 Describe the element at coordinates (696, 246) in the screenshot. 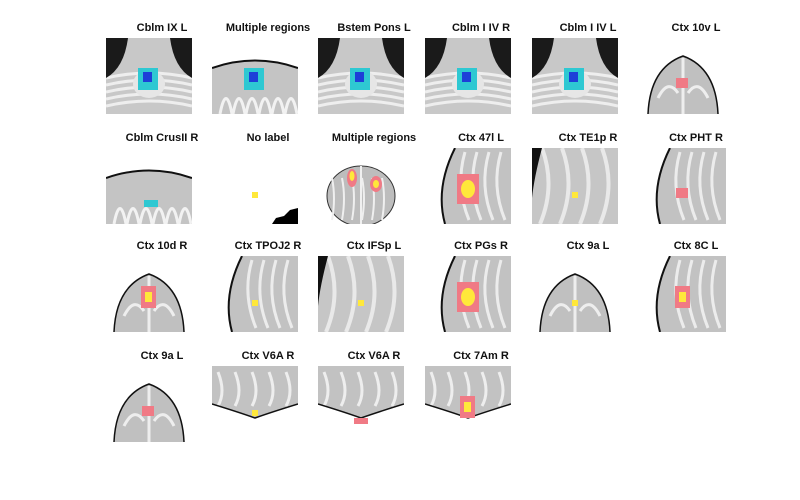

I see `panel-title: Ctx 8C L` at that location.